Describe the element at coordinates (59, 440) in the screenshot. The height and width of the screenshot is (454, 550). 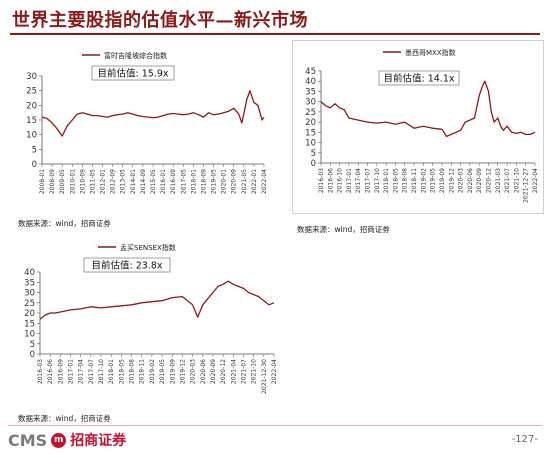
I see `logo-badge-icon: m` at that location.